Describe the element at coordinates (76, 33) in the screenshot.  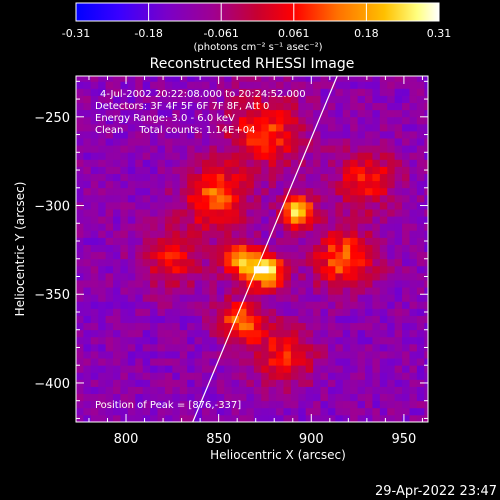
I see `colorbar-tick-label: -0.31` at that location.